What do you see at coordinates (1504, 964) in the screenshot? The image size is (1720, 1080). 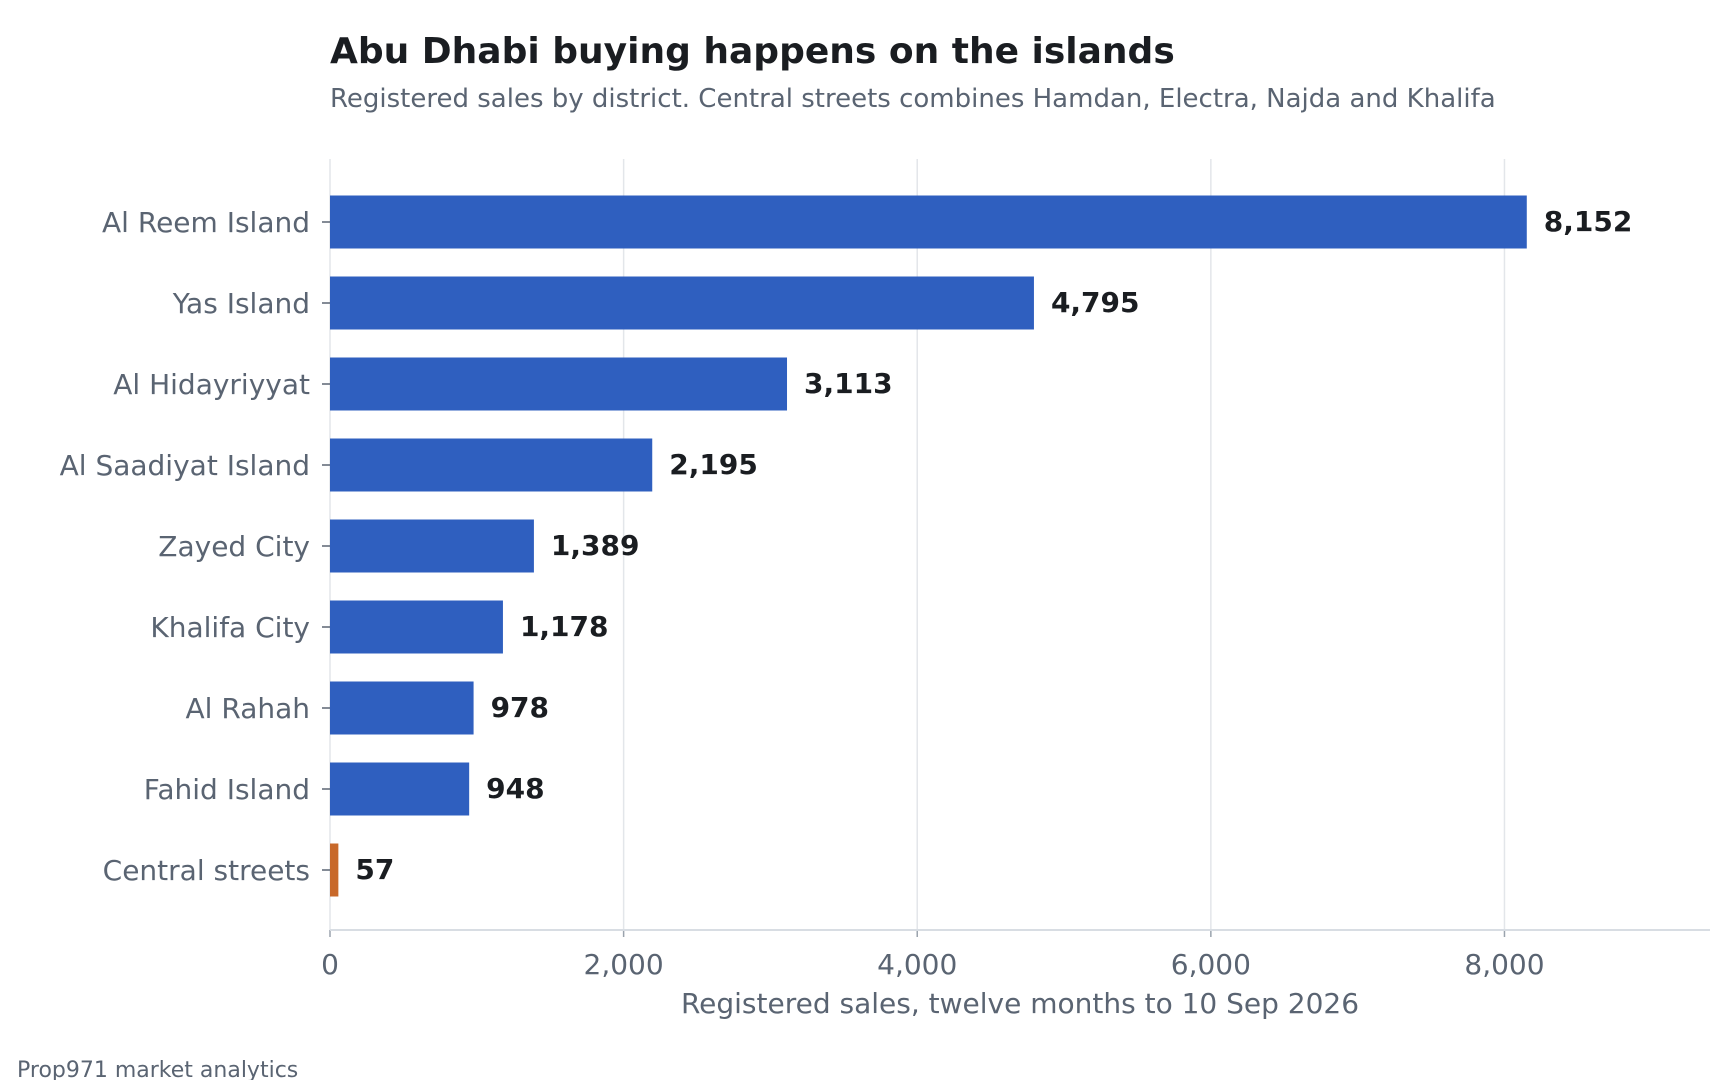 I see `x-tick-label: 8,000` at bounding box center [1504, 964].